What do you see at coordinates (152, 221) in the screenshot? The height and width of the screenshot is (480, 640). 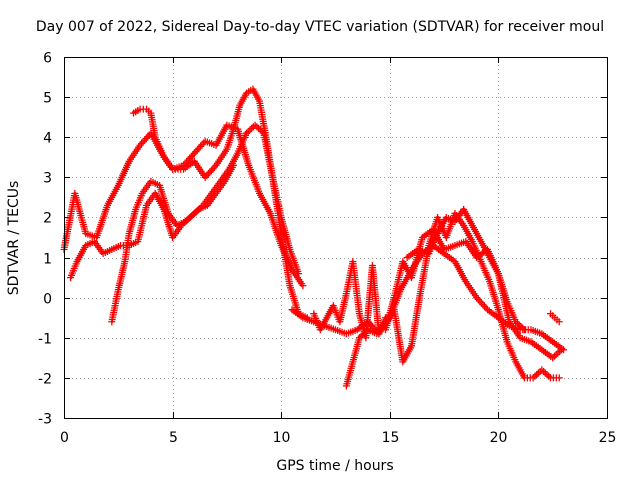 I see `series-track-d` at bounding box center [152, 221].